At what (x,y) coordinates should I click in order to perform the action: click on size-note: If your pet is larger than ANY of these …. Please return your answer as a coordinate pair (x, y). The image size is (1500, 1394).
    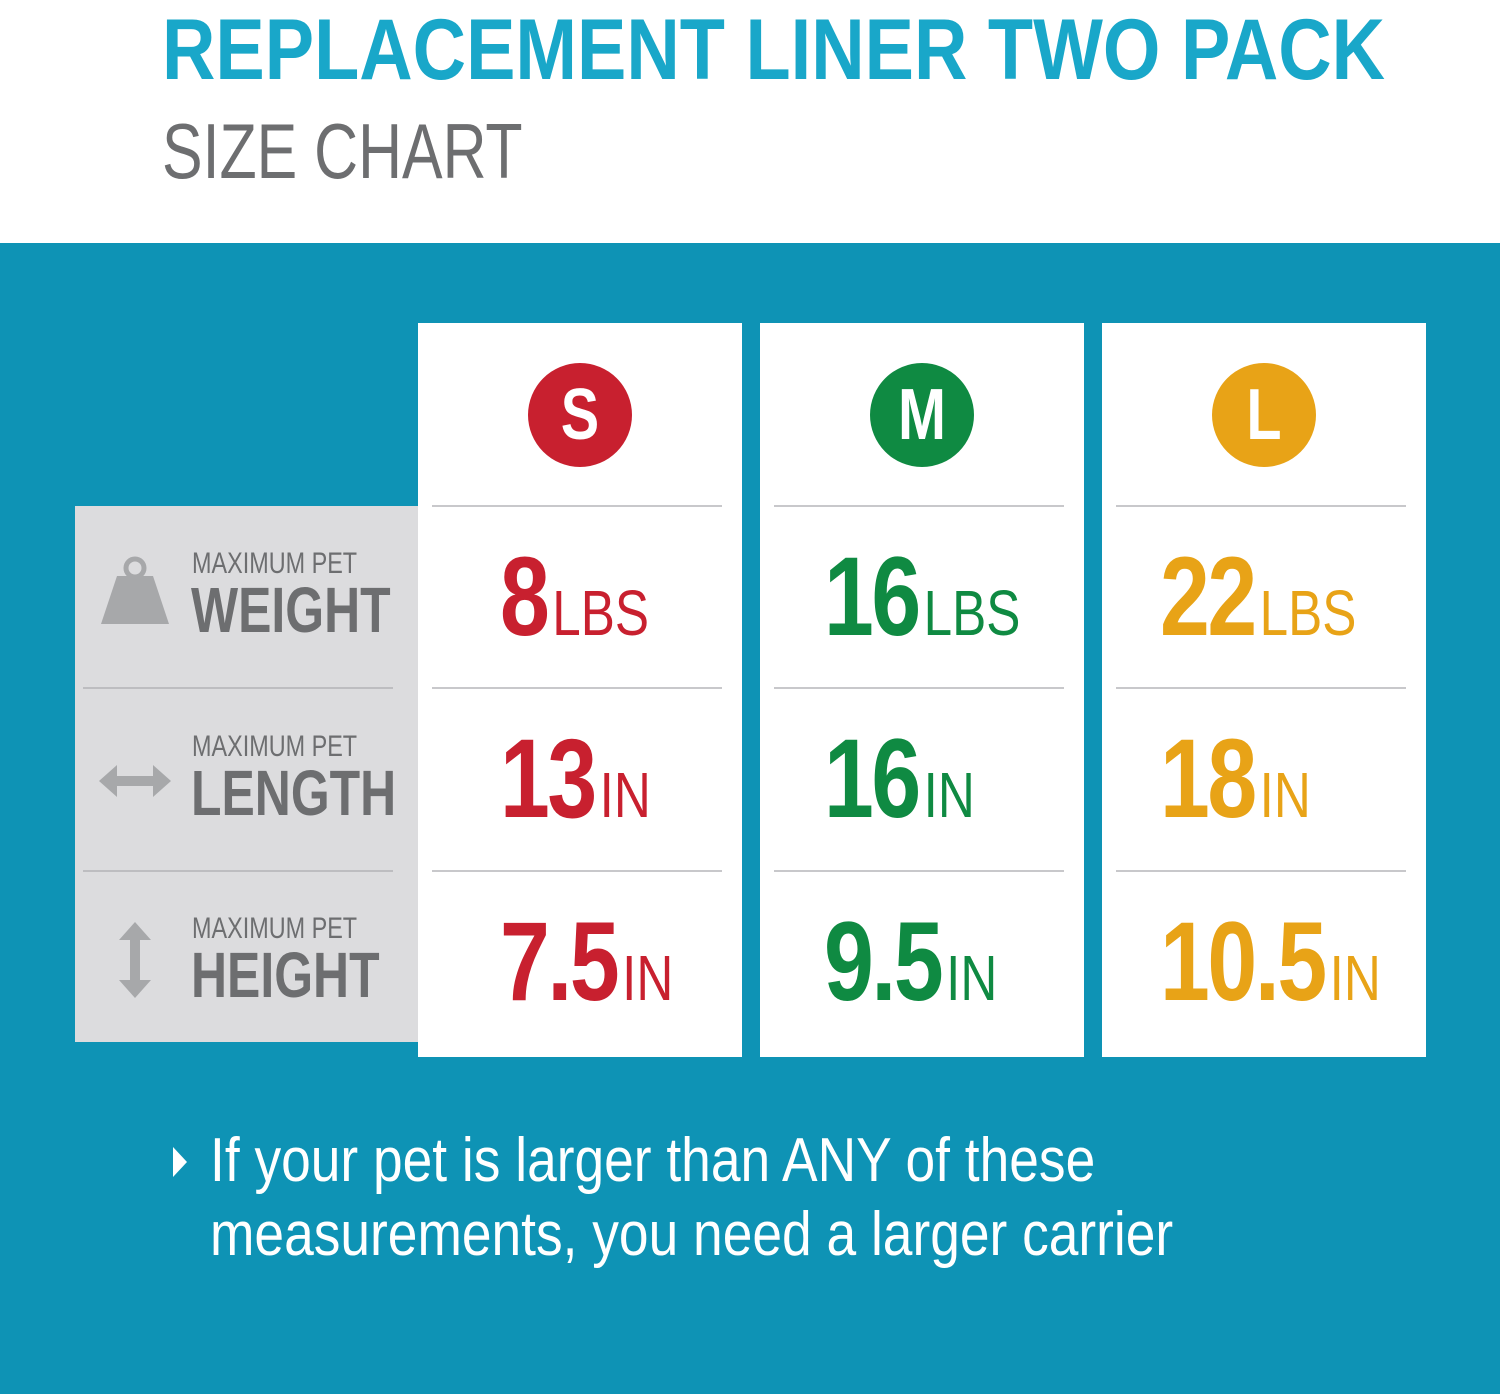
    Looking at the image, I should click on (726, 1198).